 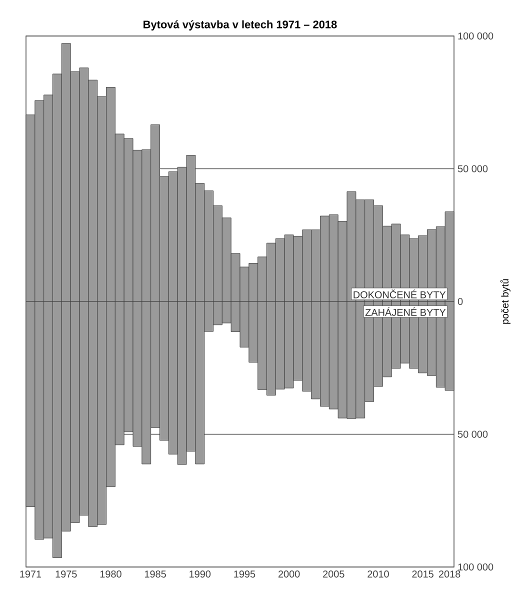 What do you see at coordinates (460, 302) in the screenshot?
I see `y-tick-label: 0` at bounding box center [460, 302].